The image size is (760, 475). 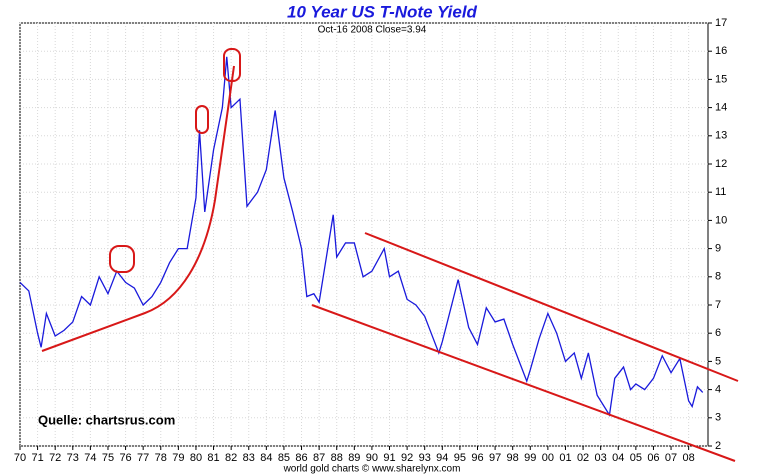 I want to click on x-tick-label: 85, so click(x=284, y=458).